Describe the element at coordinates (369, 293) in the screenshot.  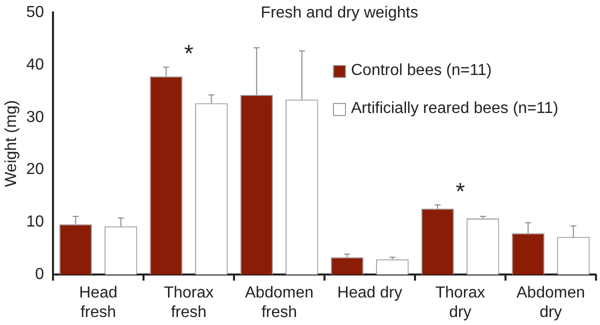
I see `x-tick-label: Head dry` at that location.